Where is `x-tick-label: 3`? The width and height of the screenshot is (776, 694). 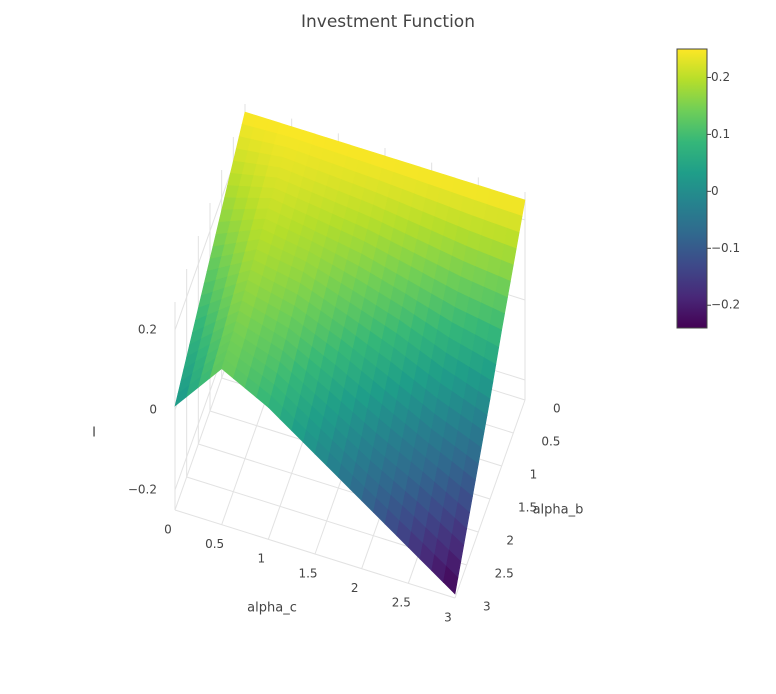 x-tick-label: 3 is located at coordinates (448, 617).